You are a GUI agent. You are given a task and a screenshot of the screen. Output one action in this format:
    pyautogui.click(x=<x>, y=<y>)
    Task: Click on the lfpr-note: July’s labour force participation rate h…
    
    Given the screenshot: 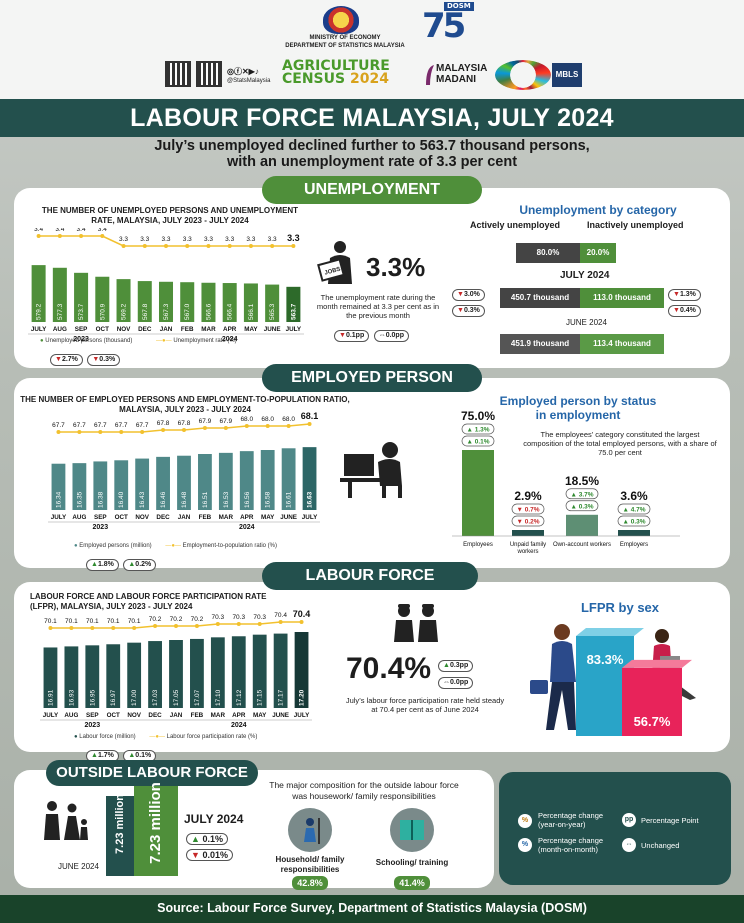 What is the action you would take?
    pyautogui.click(x=425, y=705)
    